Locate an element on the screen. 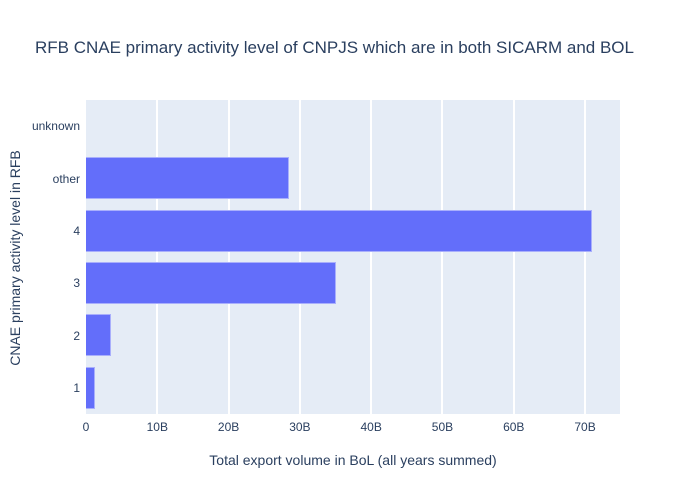 The image size is (700, 500). x-axis-tick-labels: 0 10B 20B 30B 40B 50B 60B 70B is located at coordinates (351, 428).